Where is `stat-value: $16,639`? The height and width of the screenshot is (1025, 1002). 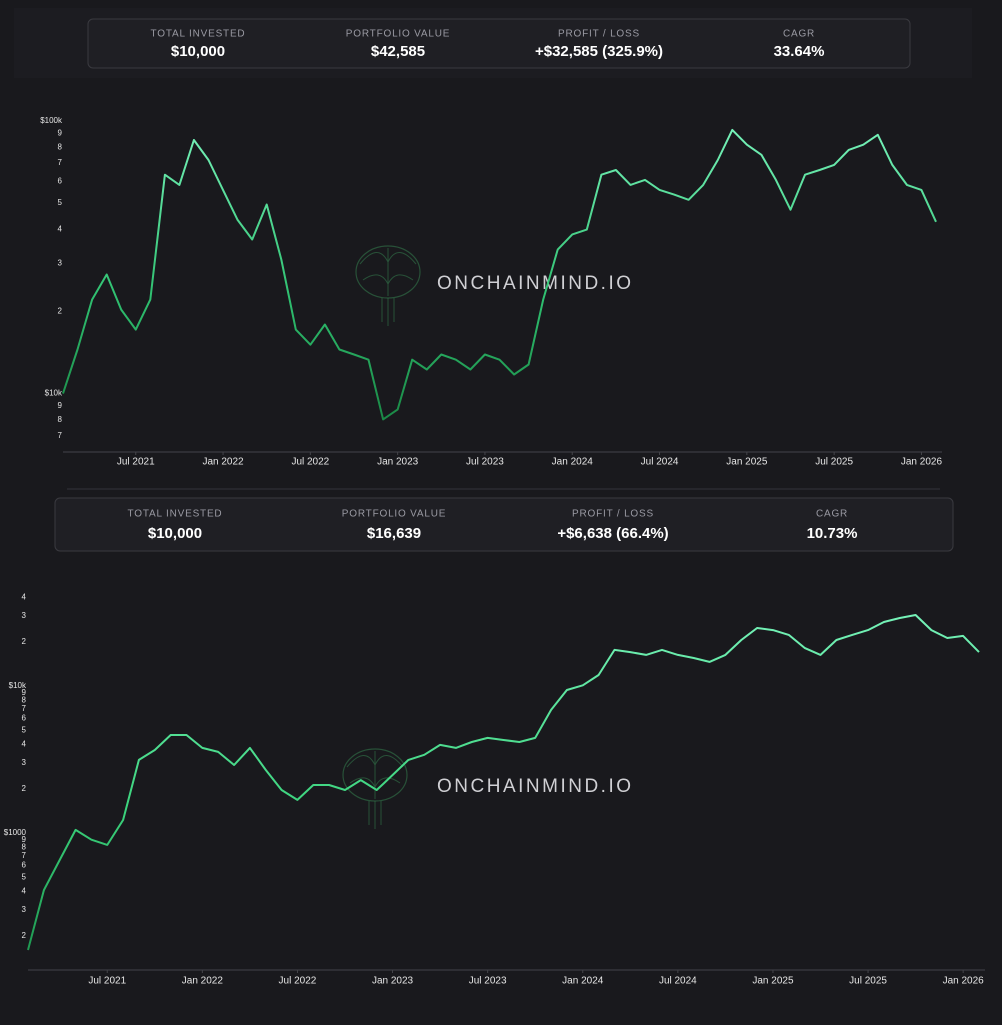 stat-value: $16,639 is located at coordinates (394, 533).